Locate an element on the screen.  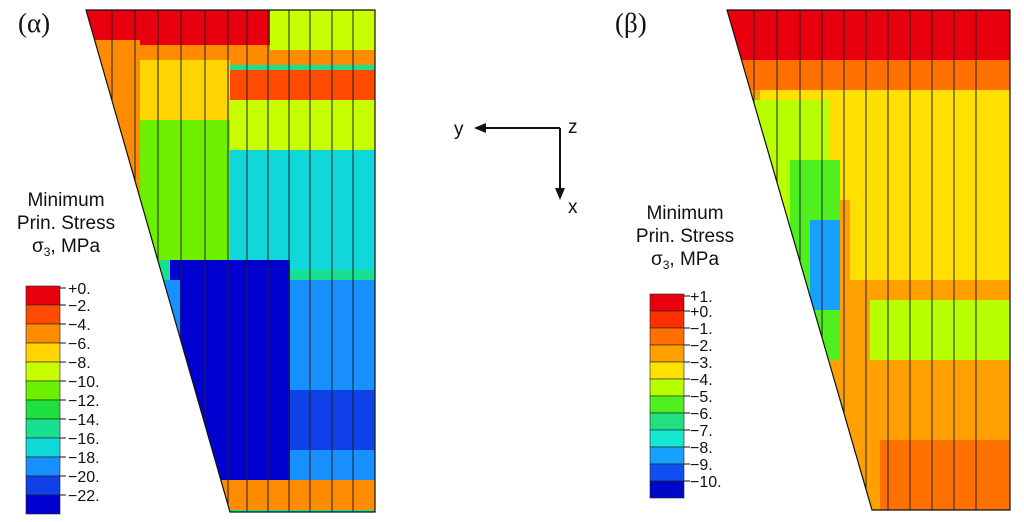
legend-title-alpha: Minimum Prin. Stress σ3, MPa is located at coordinates (66, 224).